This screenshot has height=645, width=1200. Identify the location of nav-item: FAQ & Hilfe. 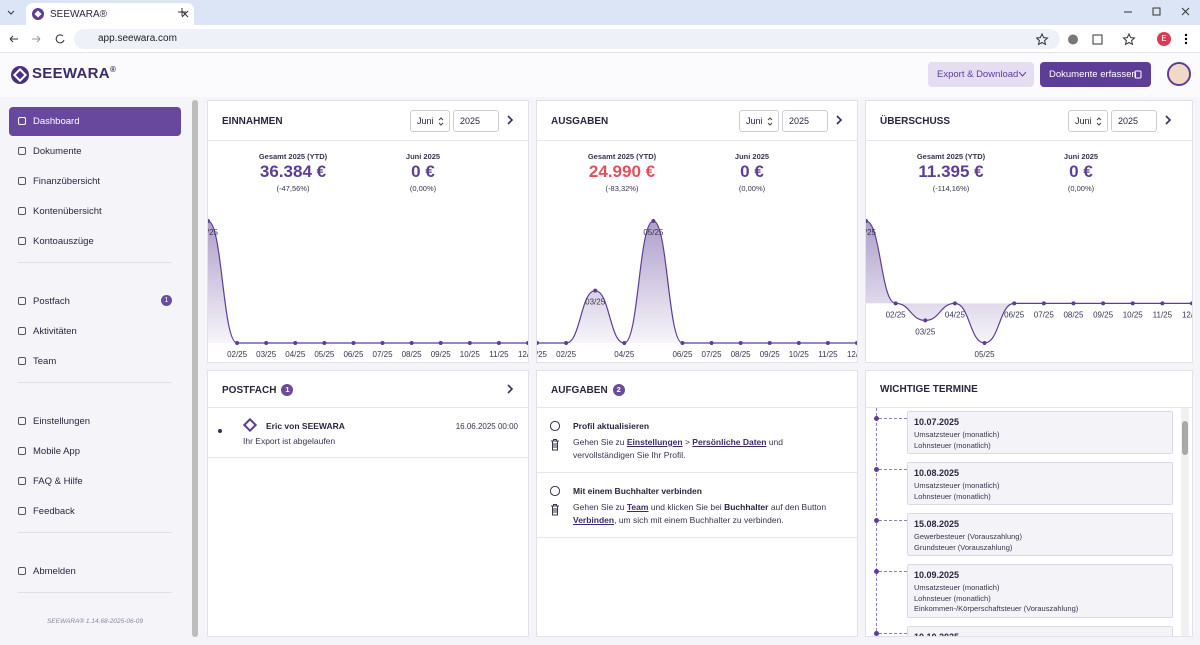
(95, 481).